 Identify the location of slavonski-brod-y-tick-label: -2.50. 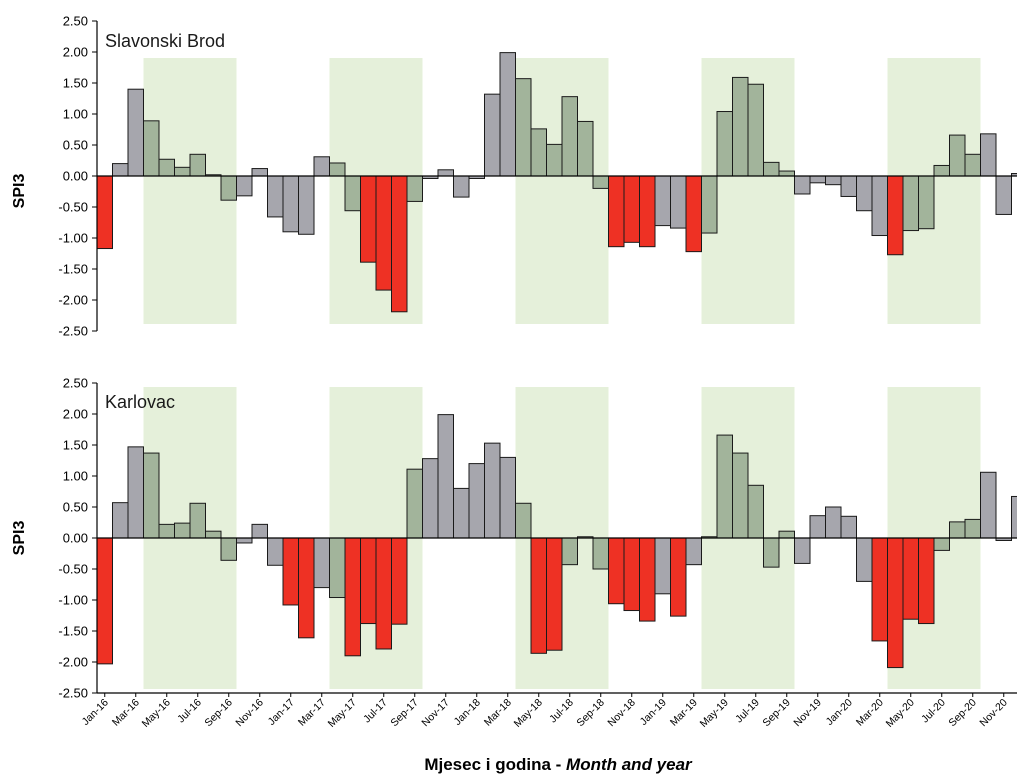
(73, 331).